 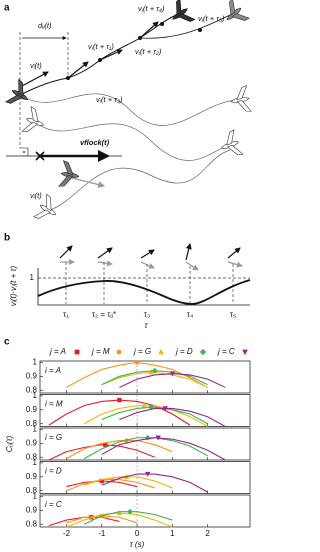 What do you see at coordinates (142, 351) in the screenshot?
I see `legend-label: j = G` at bounding box center [142, 351].